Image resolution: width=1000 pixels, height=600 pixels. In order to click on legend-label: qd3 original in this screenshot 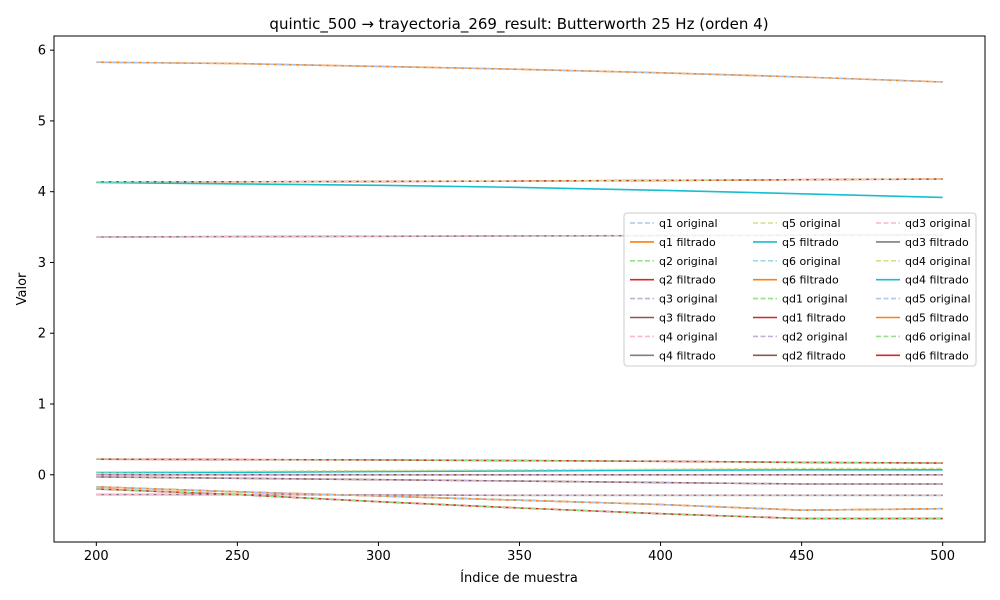, I will do `click(938, 223)`.